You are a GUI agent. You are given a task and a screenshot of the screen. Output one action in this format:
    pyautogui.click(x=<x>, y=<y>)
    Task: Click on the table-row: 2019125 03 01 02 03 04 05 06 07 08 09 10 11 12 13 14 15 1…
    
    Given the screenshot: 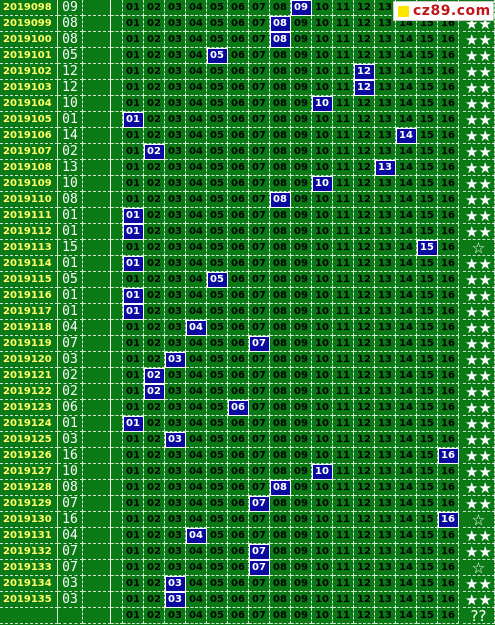 What is the action you would take?
    pyautogui.click(x=247, y=440)
    